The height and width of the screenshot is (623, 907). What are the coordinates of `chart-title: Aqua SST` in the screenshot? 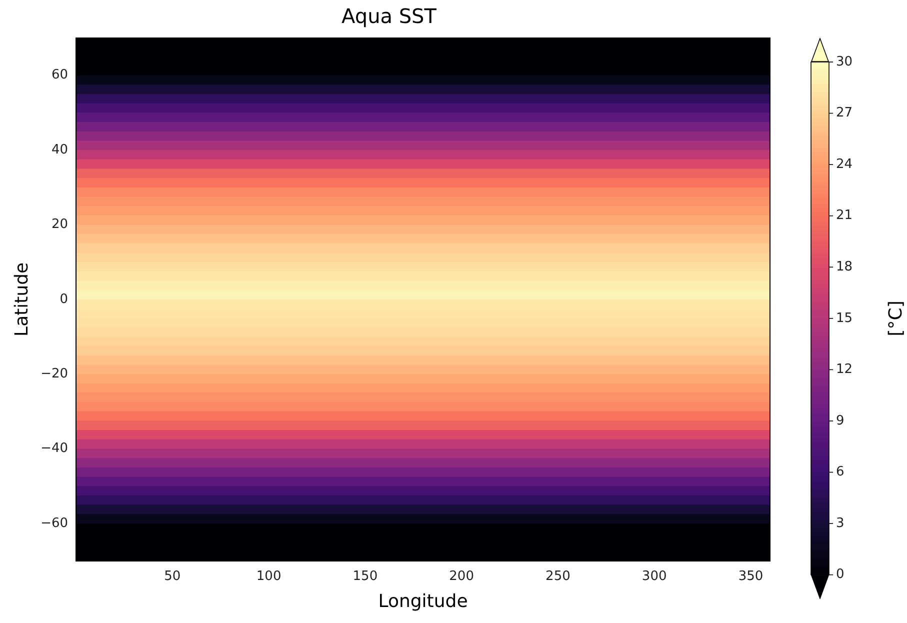 It's located at (390, 16).